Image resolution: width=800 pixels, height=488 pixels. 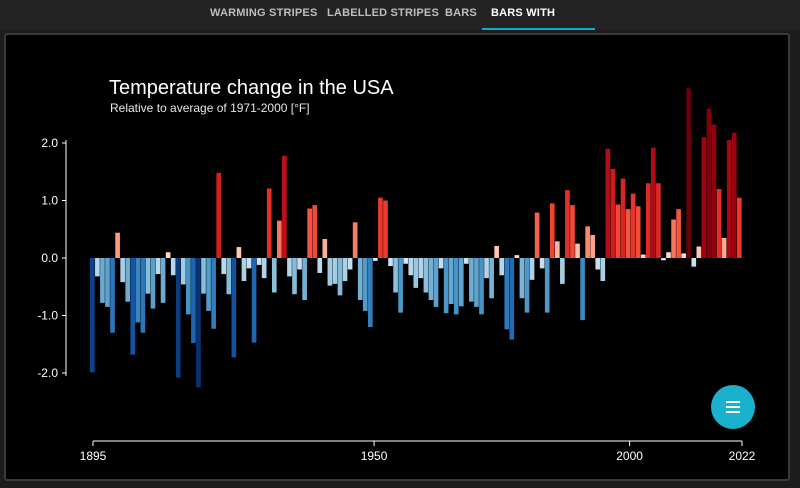 I want to click on bar-1983, so click(x=537, y=235).